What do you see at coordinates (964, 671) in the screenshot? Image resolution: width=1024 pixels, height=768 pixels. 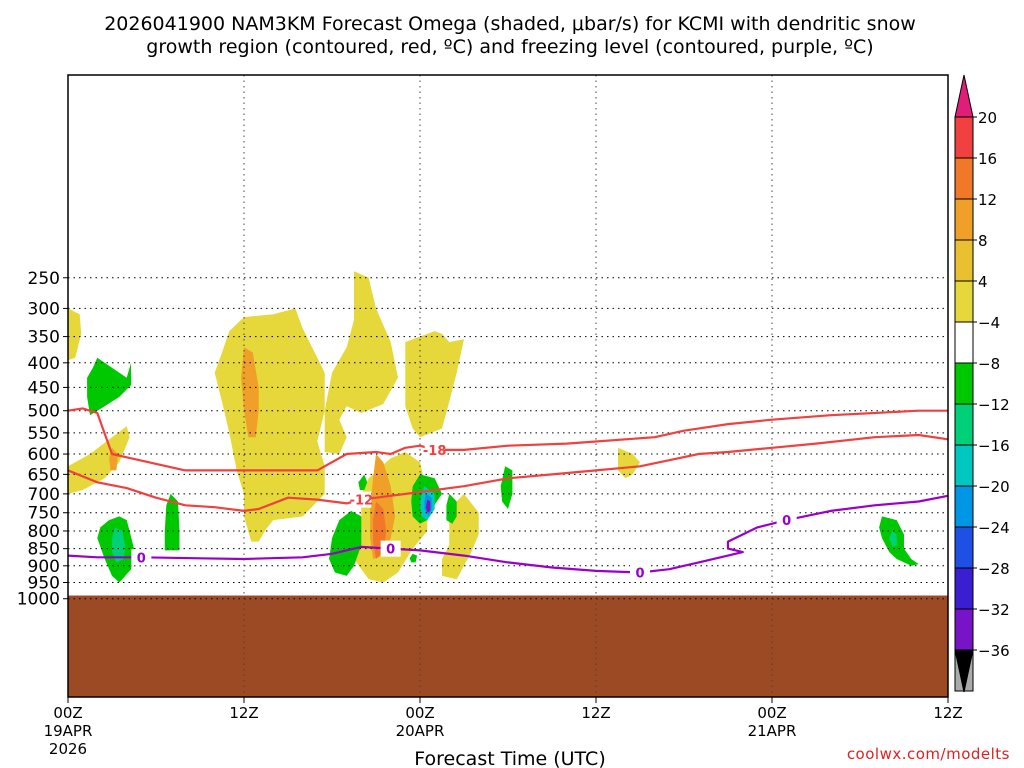 I see `colorbar-bottom-arrow` at bounding box center [964, 671].